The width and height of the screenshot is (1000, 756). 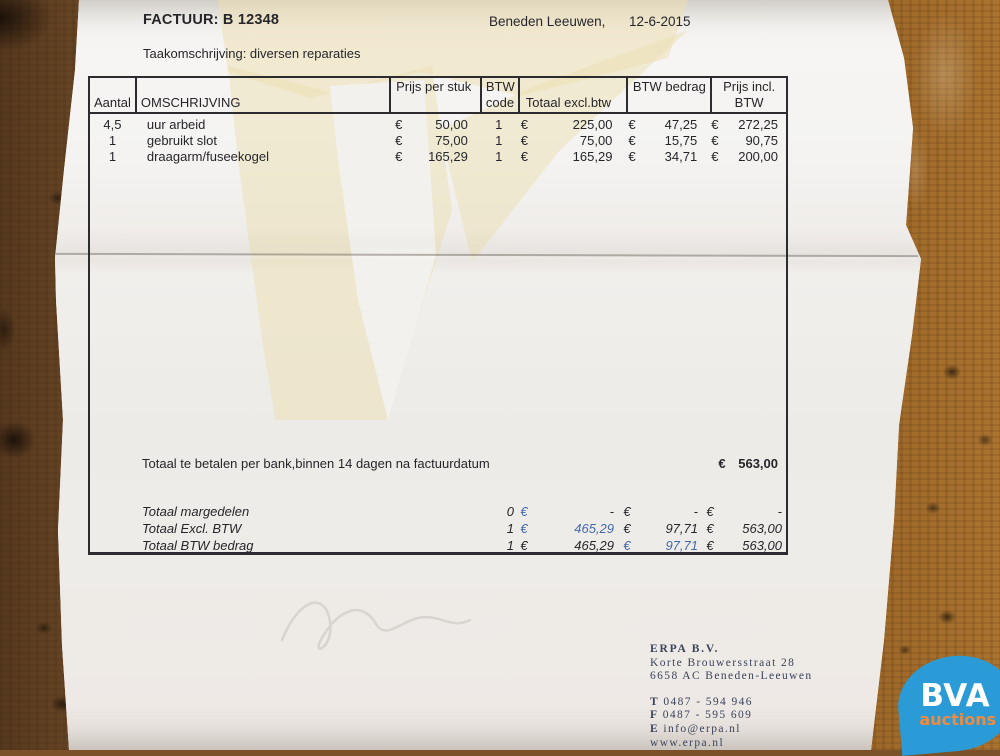 What do you see at coordinates (663, 124) in the screenshot?
I see `cell-btw-bedrag: €47,25` at bounding box center [663, 124].